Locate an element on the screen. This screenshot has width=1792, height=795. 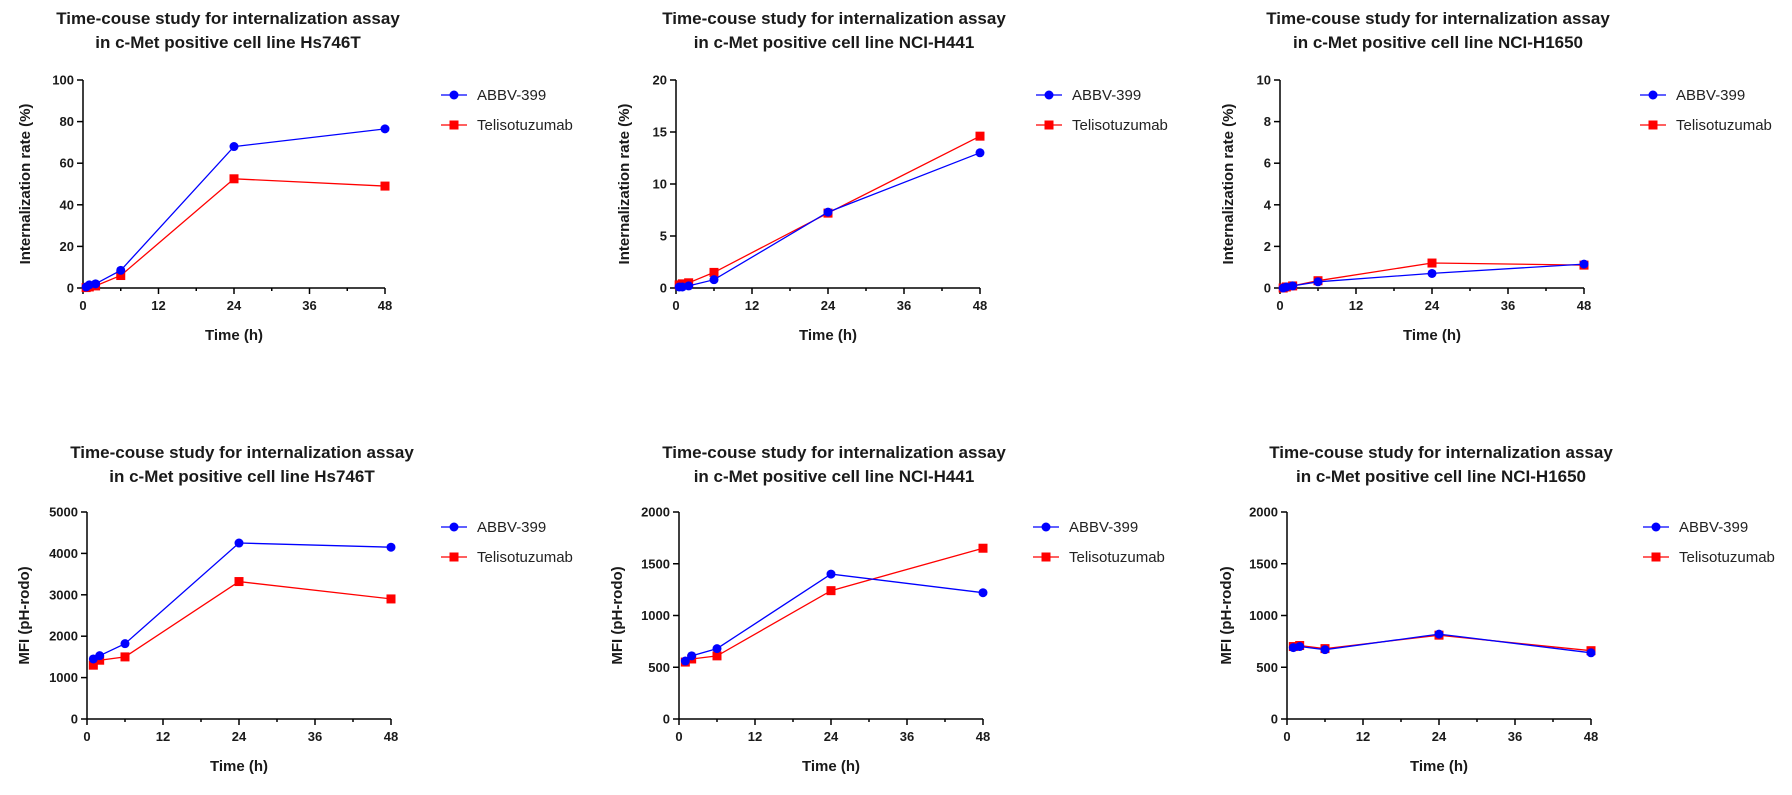
y-tick-label: 80 is located at coordinates (67, 121).